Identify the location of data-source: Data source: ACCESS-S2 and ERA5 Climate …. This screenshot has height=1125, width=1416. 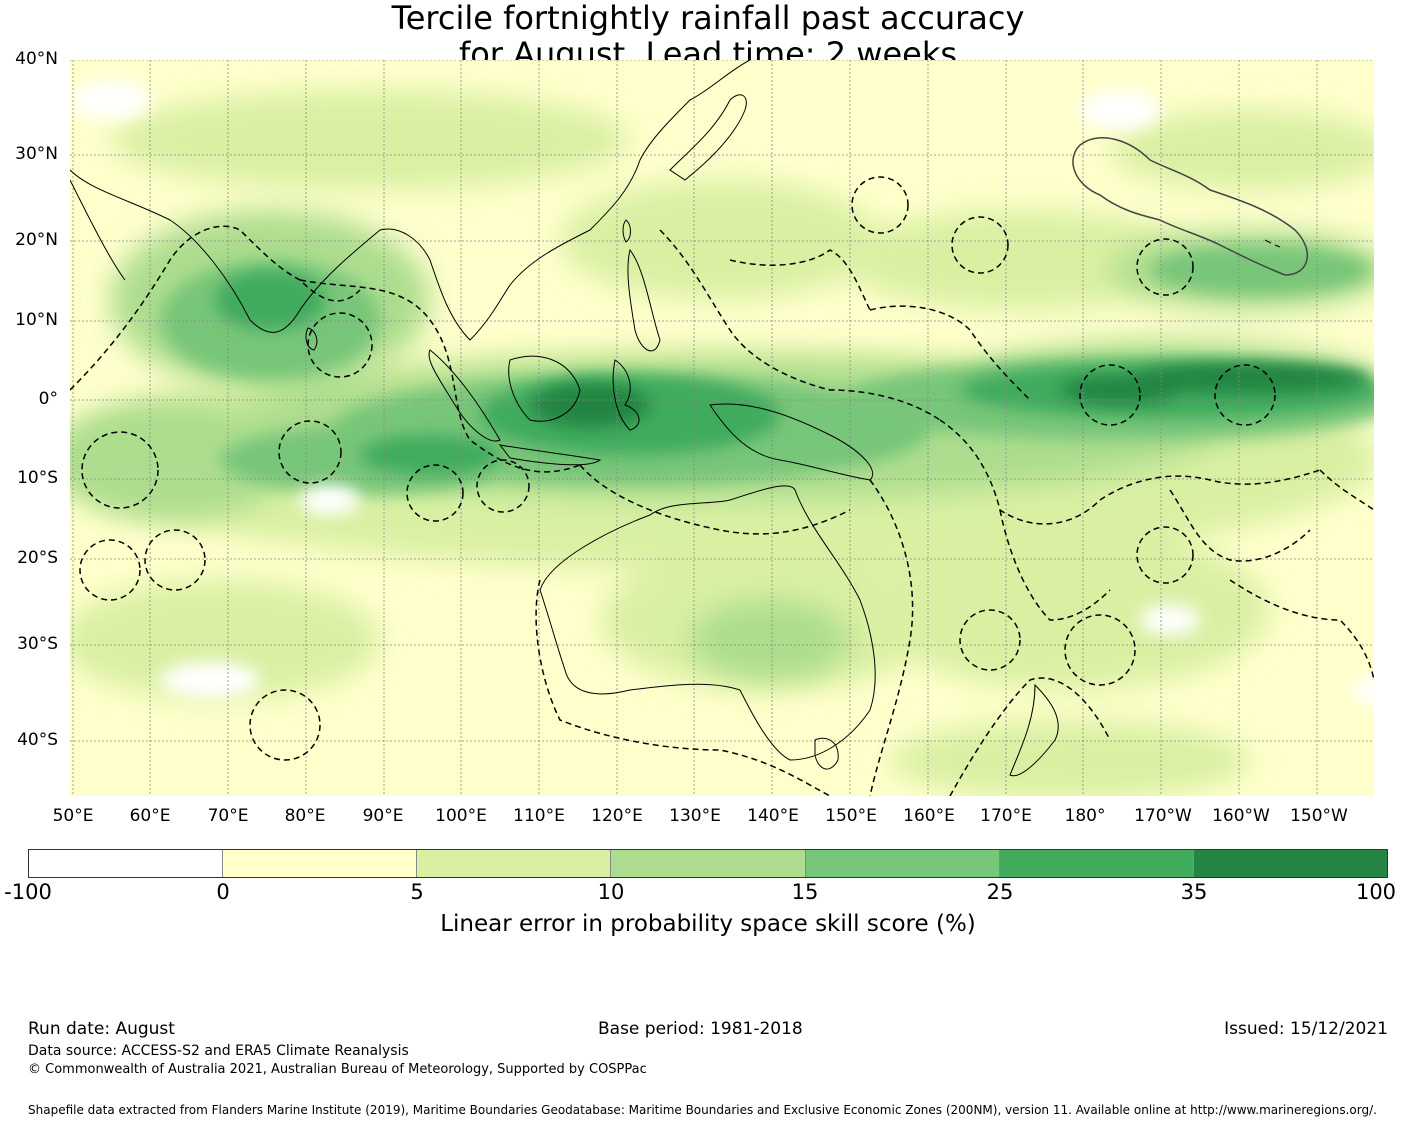
(218, 1051).